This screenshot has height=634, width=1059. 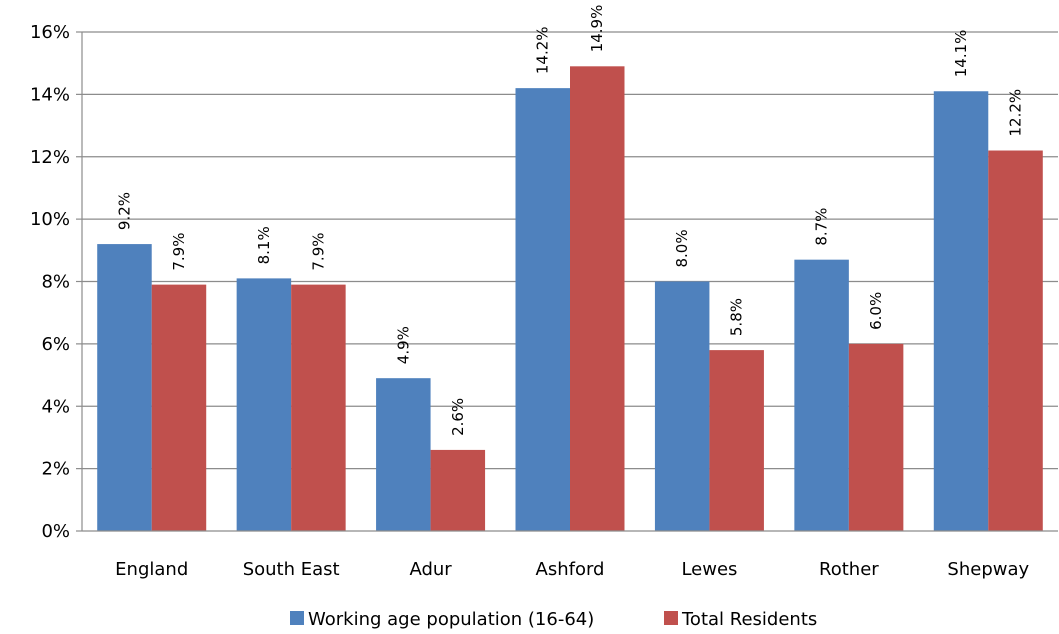 I want to click on bar-total-residents-lewes, so click(x=736, y=440).